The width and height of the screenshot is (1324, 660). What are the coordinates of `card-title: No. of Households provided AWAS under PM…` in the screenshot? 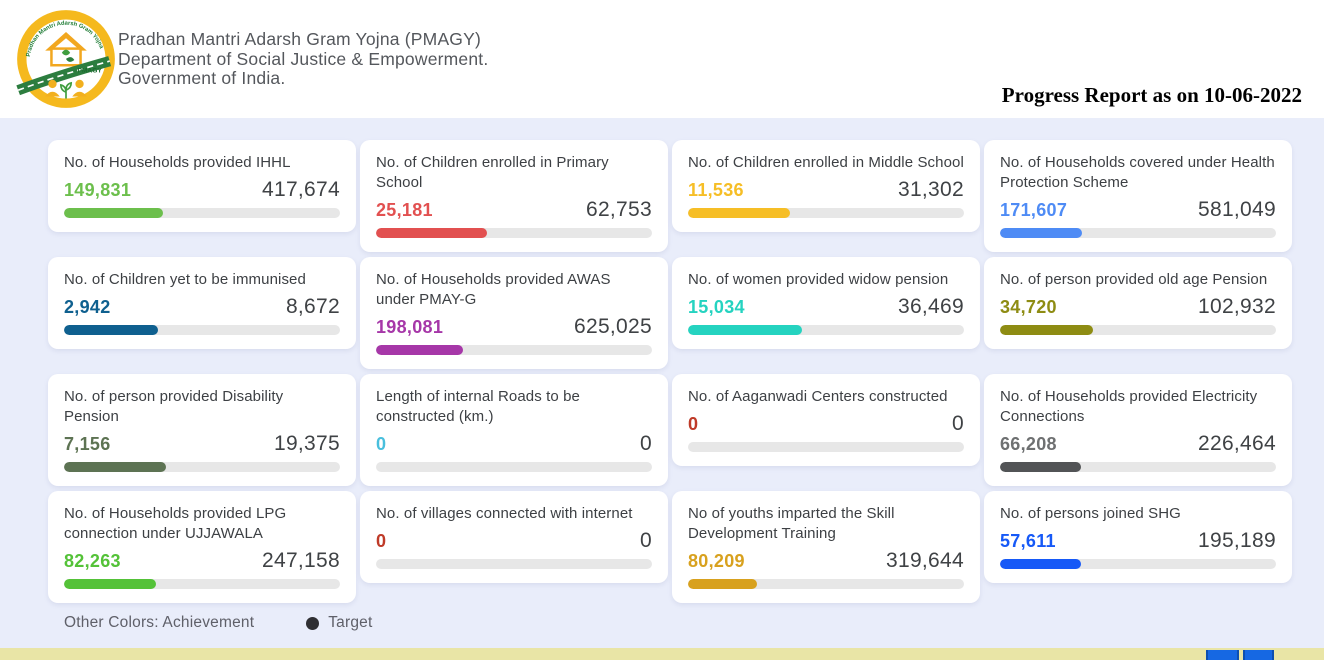 It's located at (493, 289).